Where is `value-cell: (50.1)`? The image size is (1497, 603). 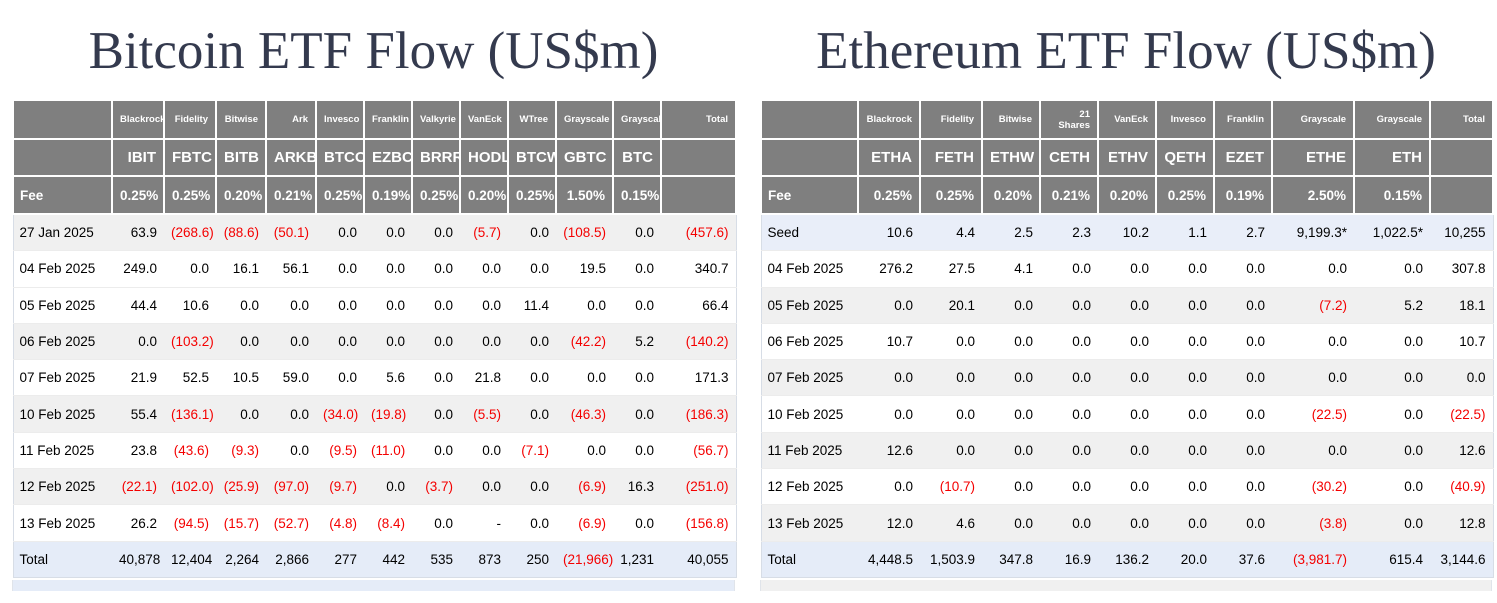
value-cell: (50.1) is located at coordinates (291, 233).